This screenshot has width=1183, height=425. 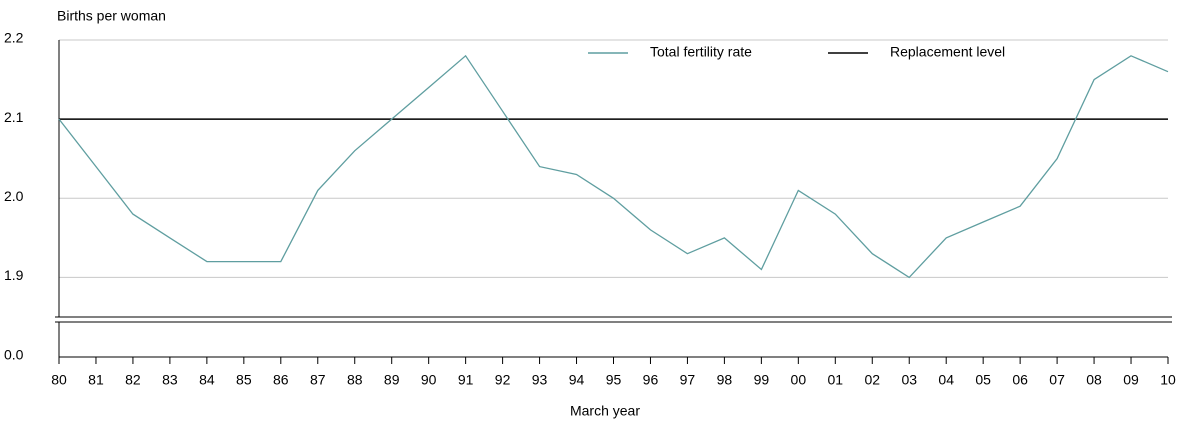 What do you see at coordinates (466, 380) in the screenshot?
I see `x-tick-label: 91` at bounding box center [466, 380].